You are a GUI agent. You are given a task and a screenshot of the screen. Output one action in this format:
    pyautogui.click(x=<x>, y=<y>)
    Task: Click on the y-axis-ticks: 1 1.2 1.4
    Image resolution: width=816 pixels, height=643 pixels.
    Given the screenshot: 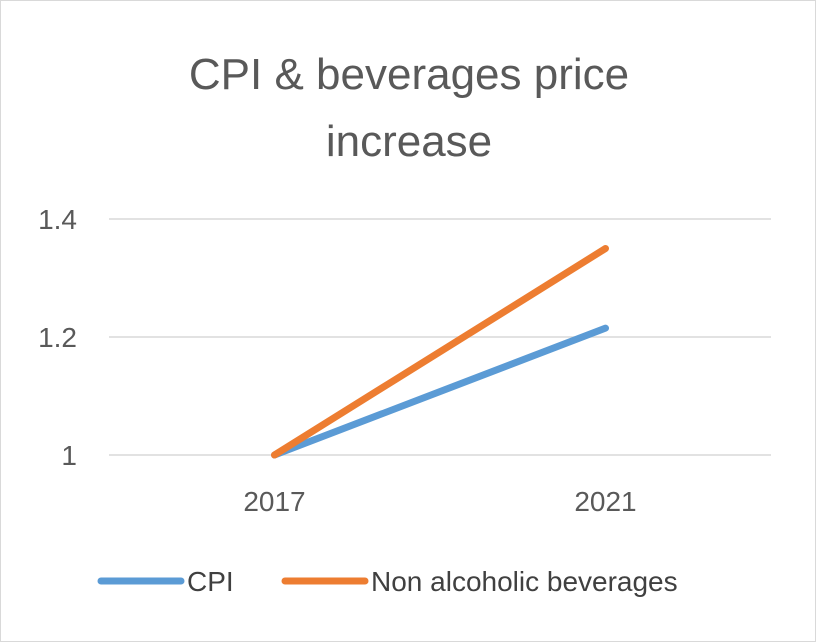 What is the action you would take?
    pyautogui.click(x=57, y=337)
    